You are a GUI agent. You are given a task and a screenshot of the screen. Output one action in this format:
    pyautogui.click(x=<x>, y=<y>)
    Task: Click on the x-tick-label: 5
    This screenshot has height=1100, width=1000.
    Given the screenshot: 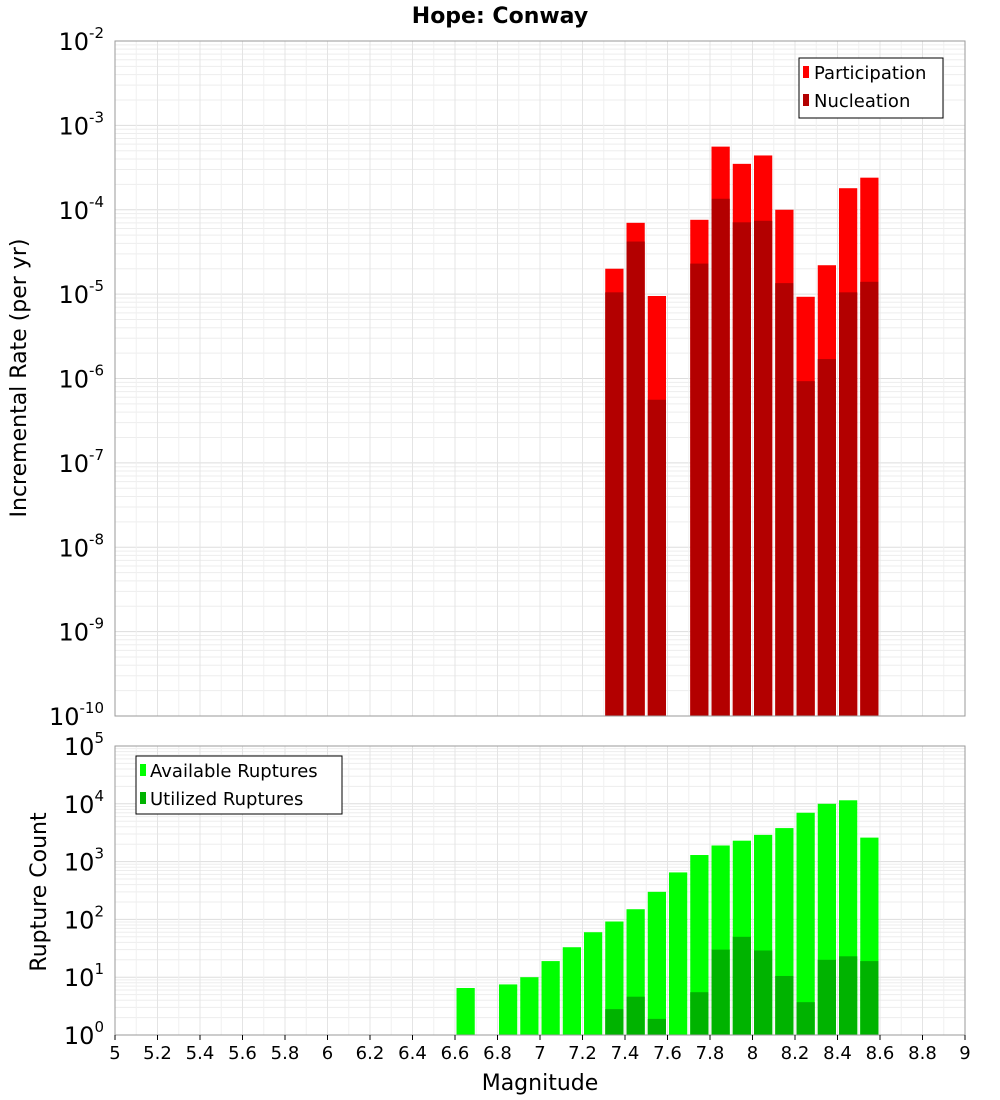 What is the action you would take?
    pyautogui.click(x=114, y=1053)
    